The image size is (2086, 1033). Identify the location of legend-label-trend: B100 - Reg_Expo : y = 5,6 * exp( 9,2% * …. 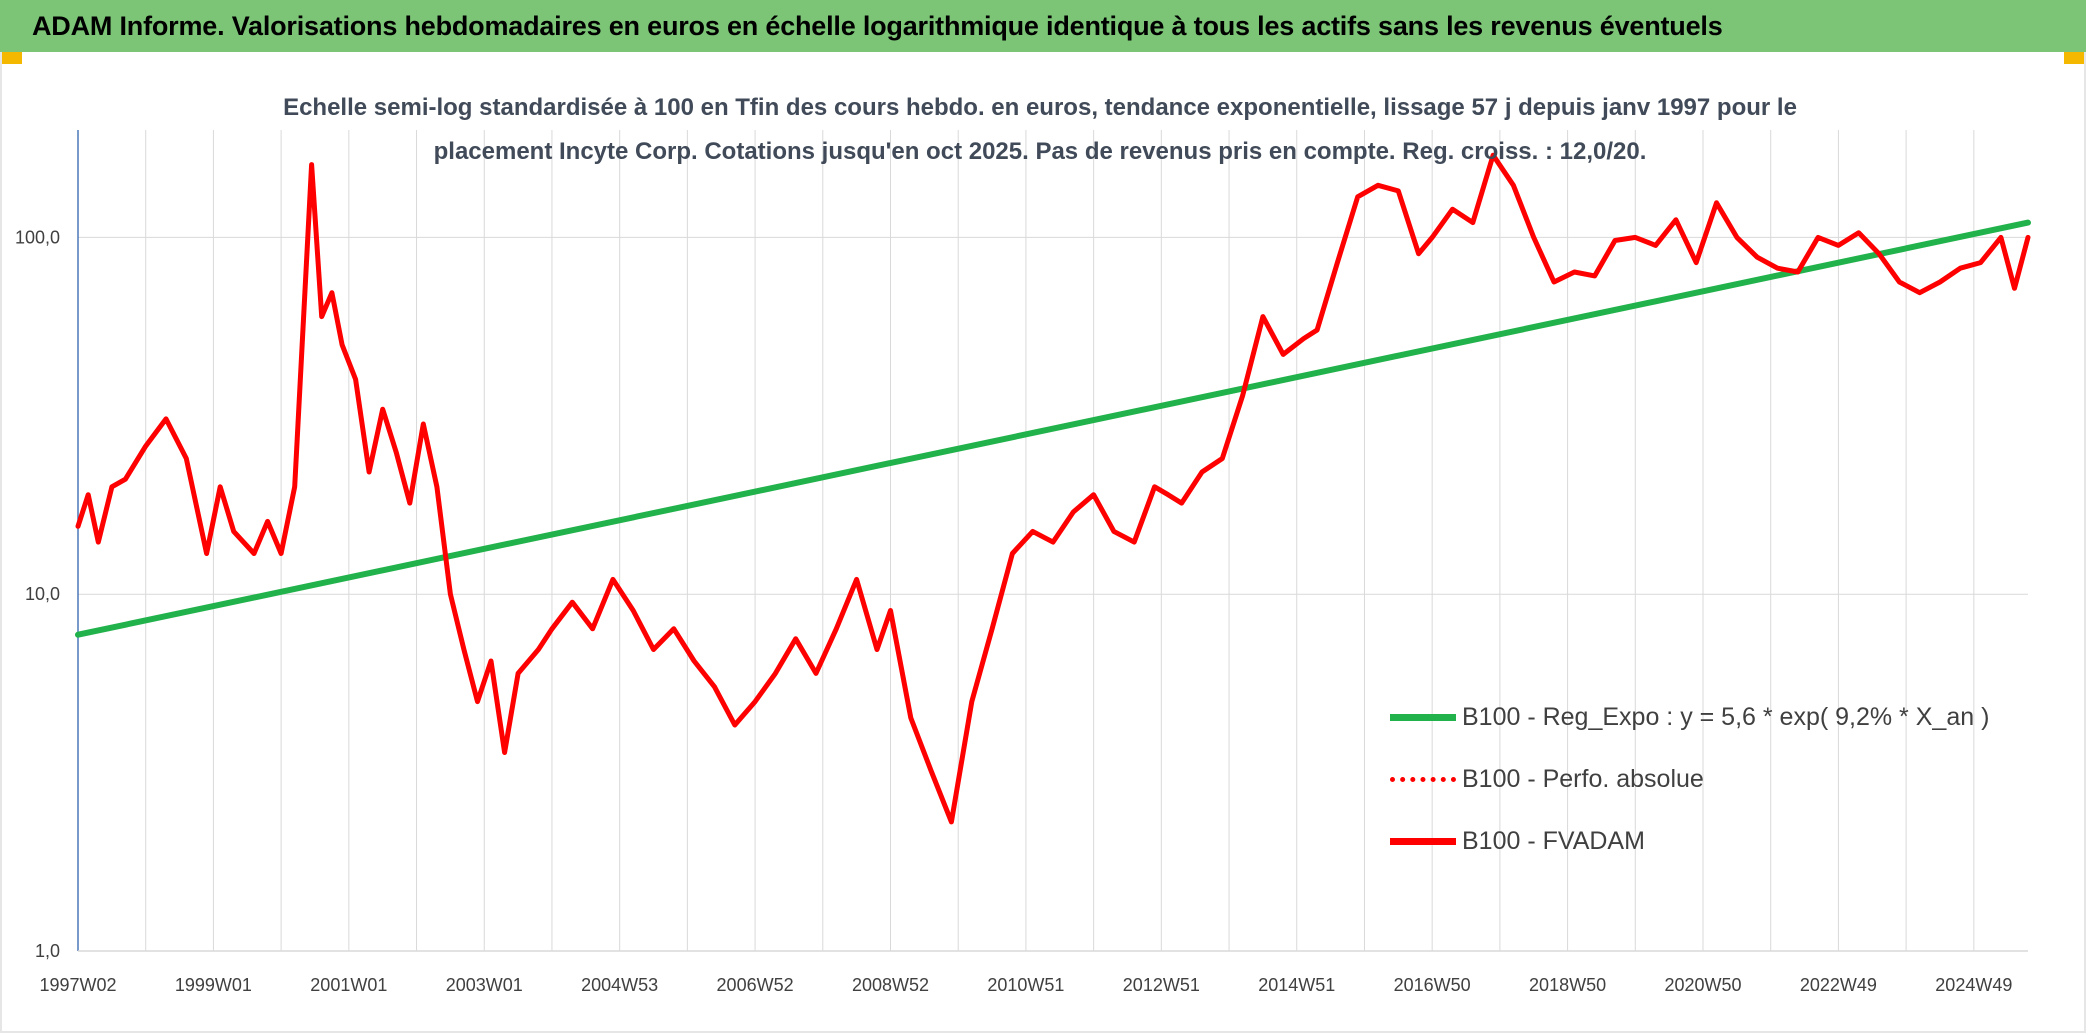
(1726, 716).